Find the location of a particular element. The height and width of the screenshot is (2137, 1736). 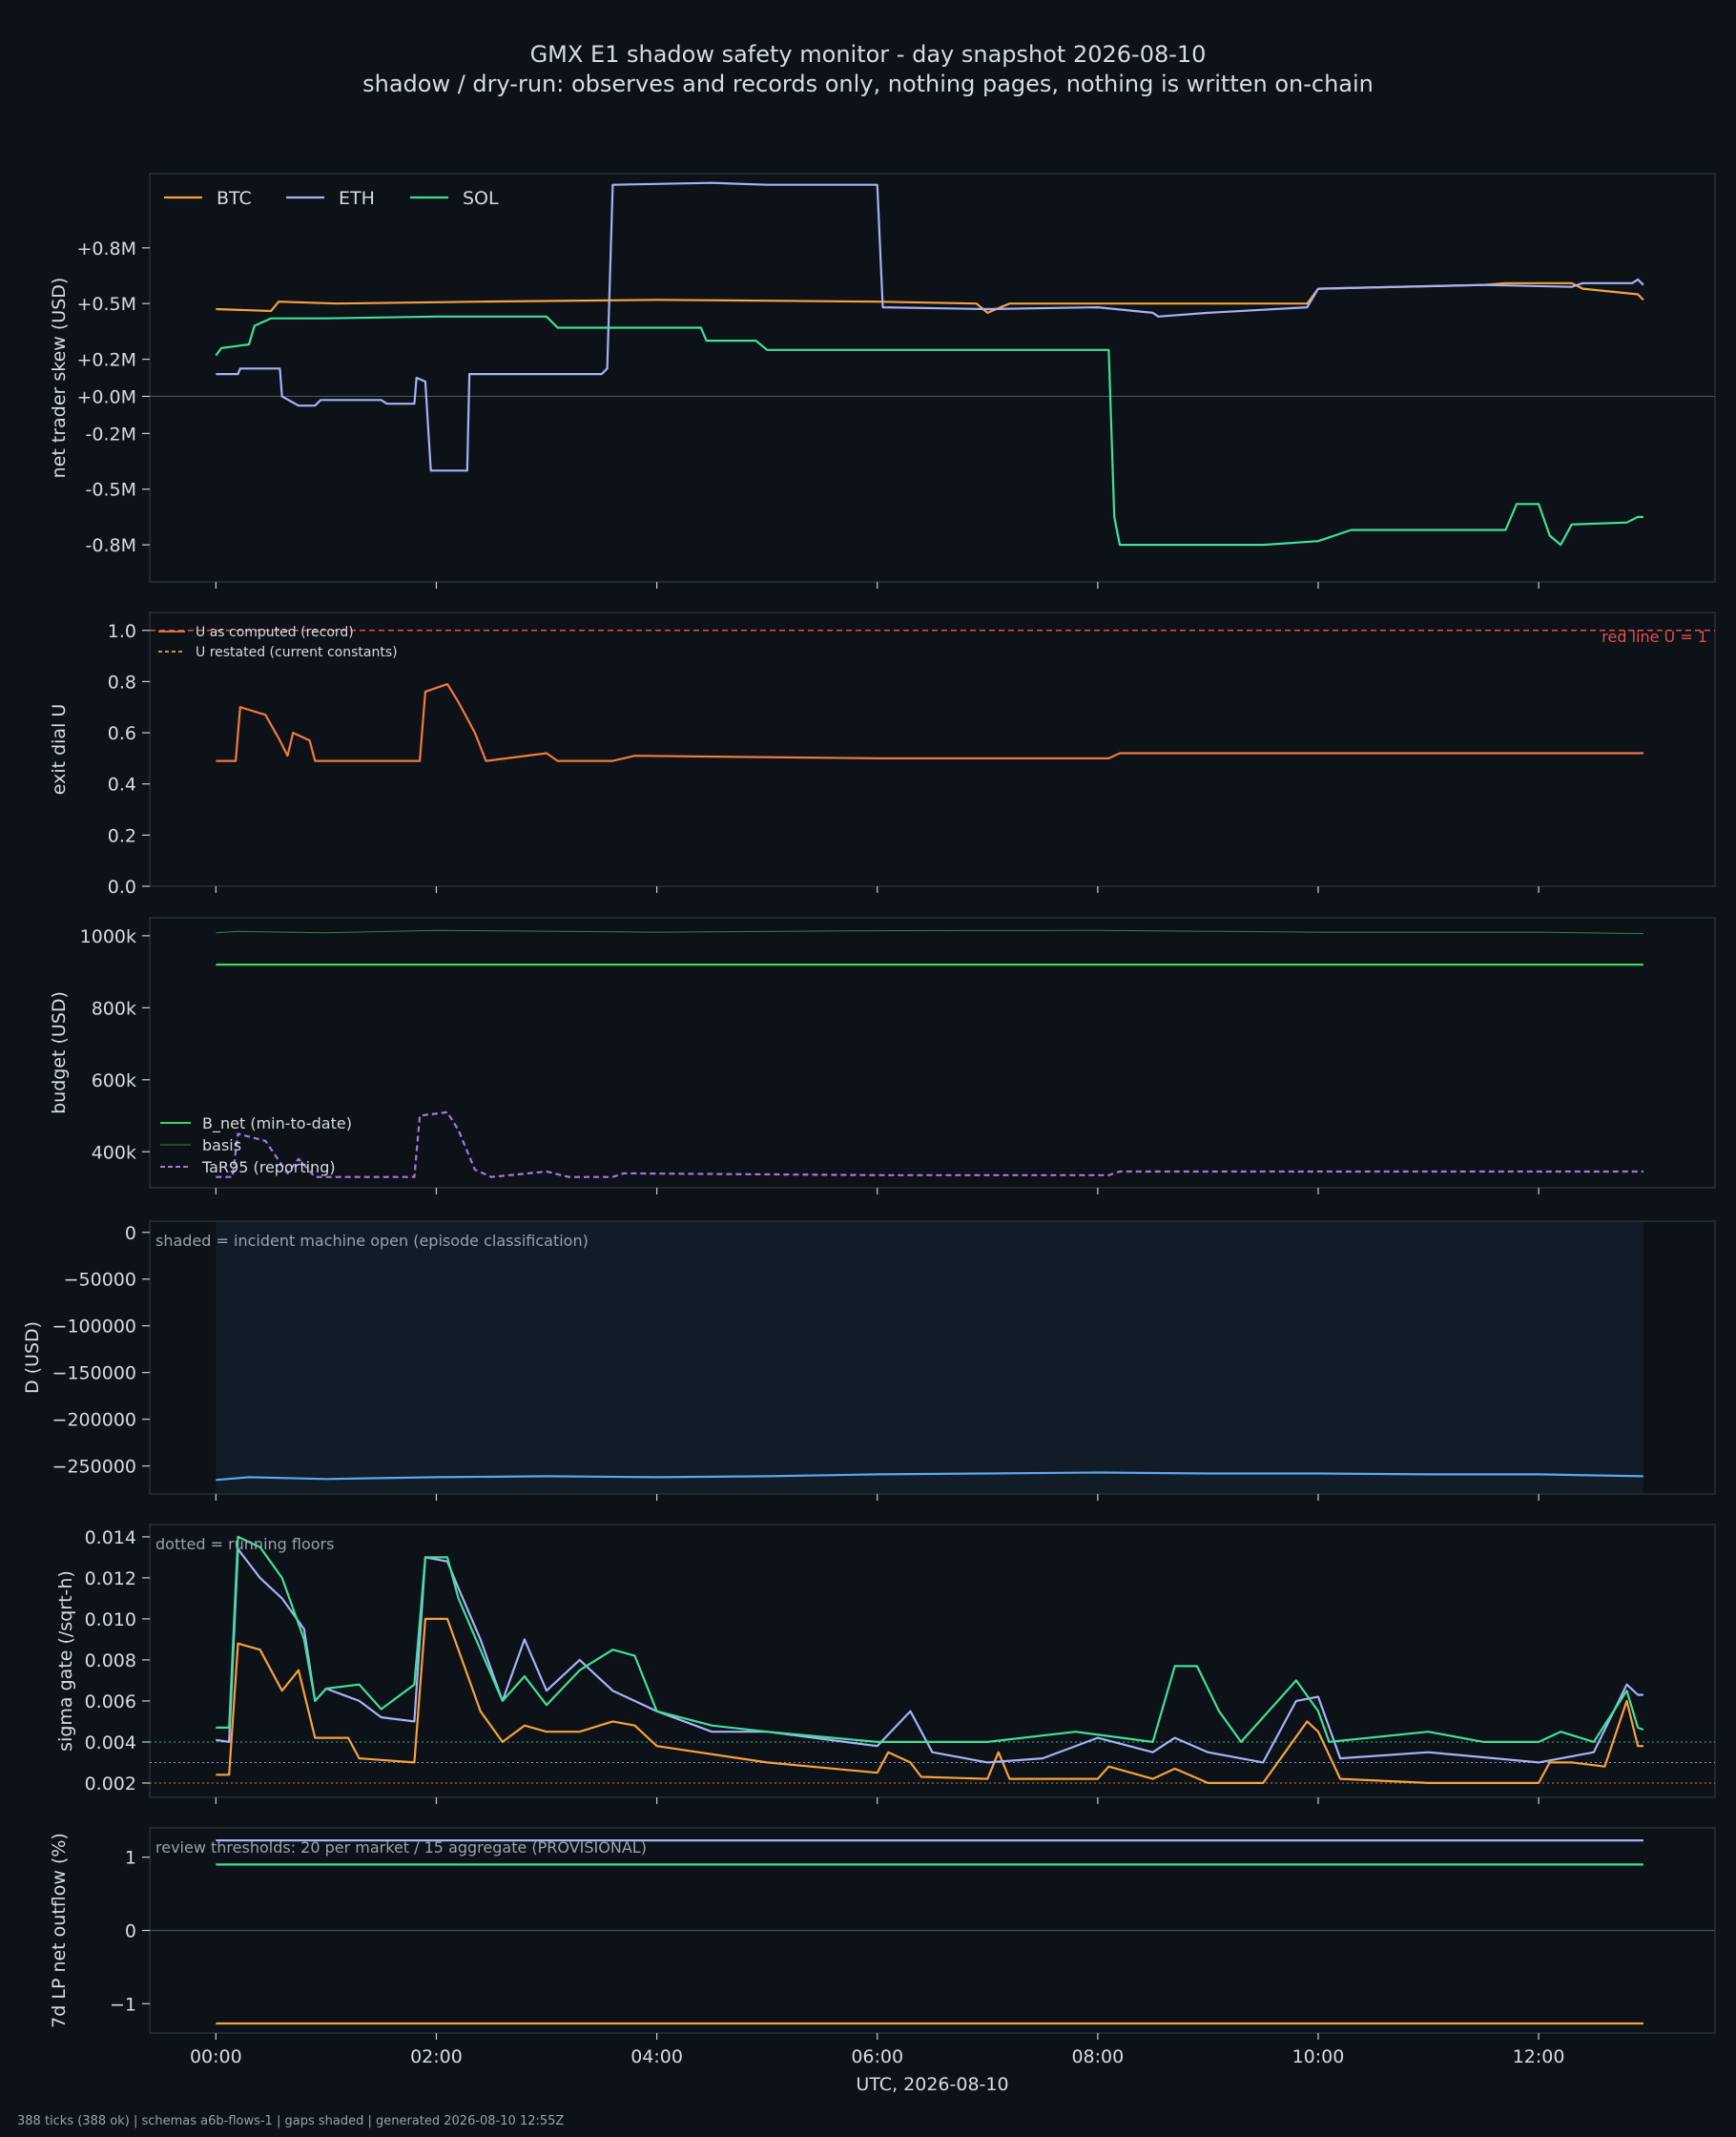

series-line-u-as-computed-record is located at coordinates (929, 722).